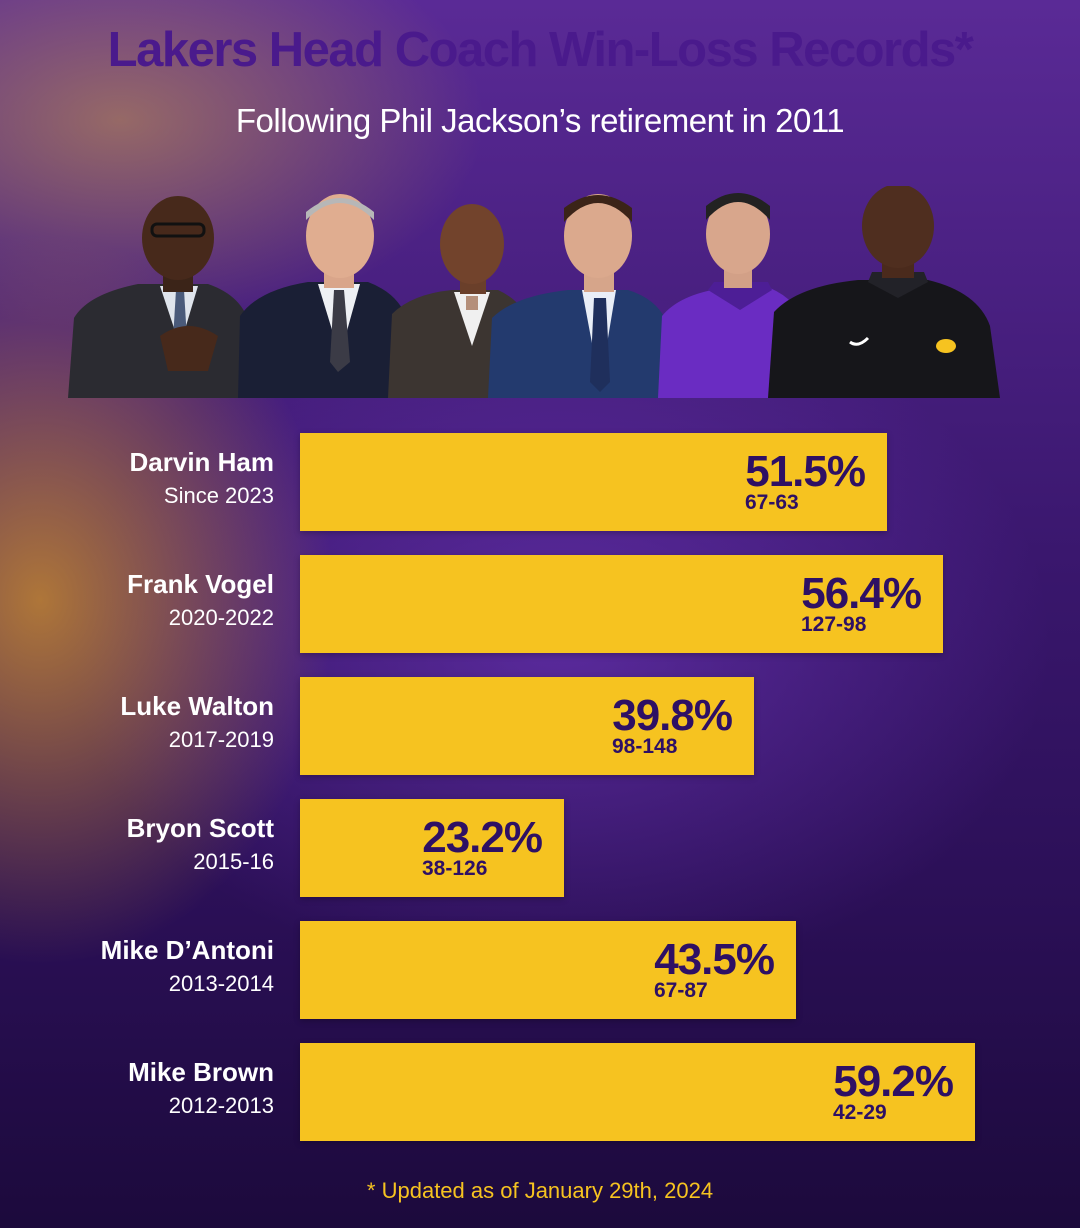 The width and height of the screenshot is (1080, 1228). Describe the element at coordinates (200, 828) in the screenshot. I see `coach-name-label: Bryon Scott` at that location.